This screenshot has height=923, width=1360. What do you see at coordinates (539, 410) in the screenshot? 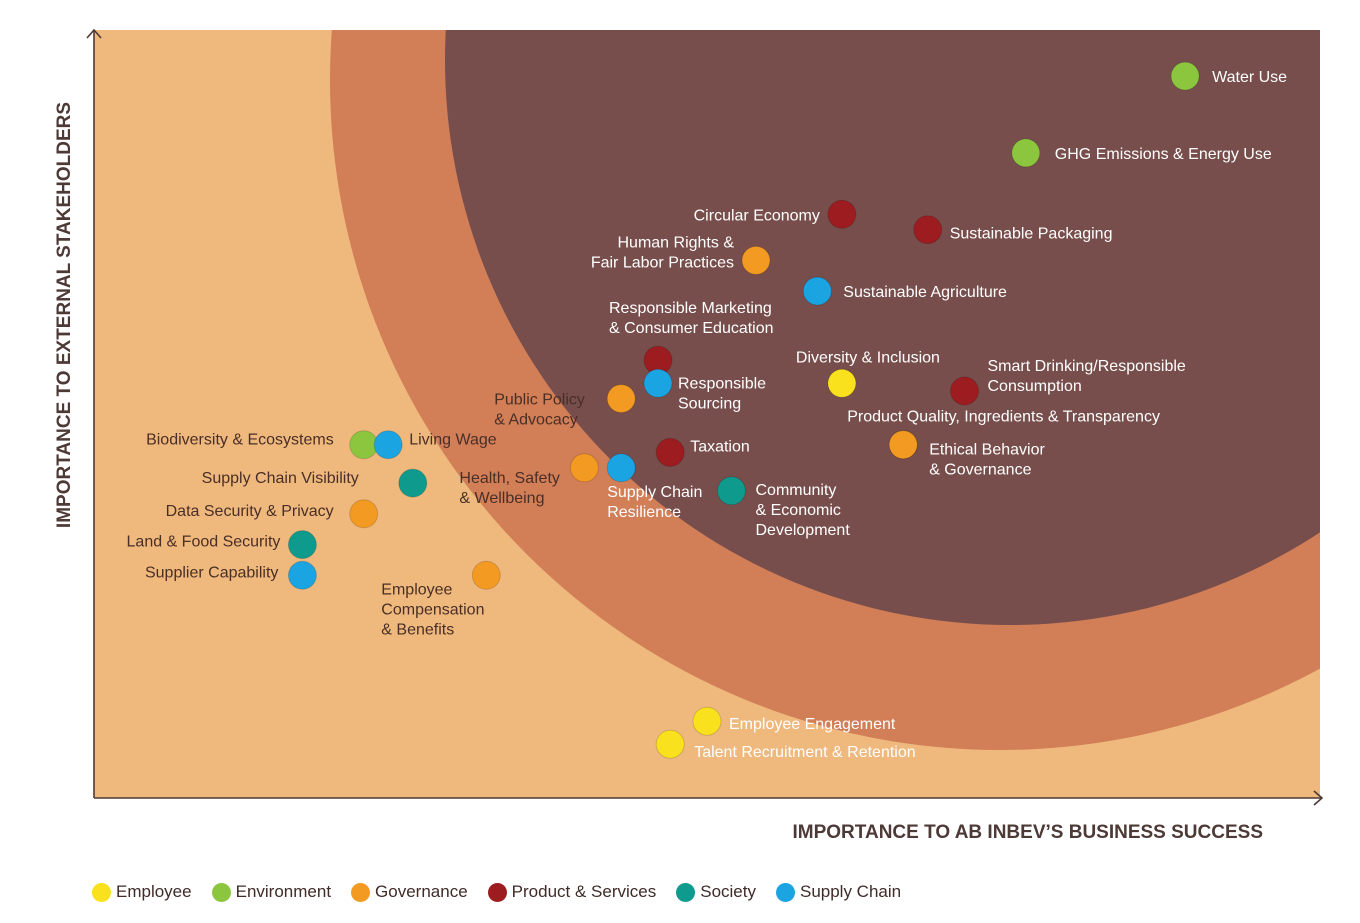
I see `data-label: Public Policy & Advocacy` at bounding box center [539, 410].